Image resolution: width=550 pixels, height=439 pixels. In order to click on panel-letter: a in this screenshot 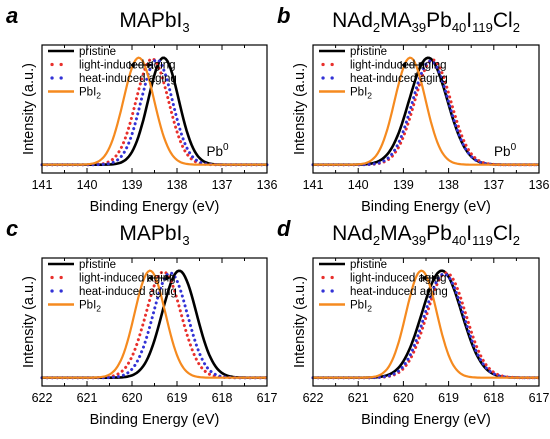, I will do `click(12, 15)`.